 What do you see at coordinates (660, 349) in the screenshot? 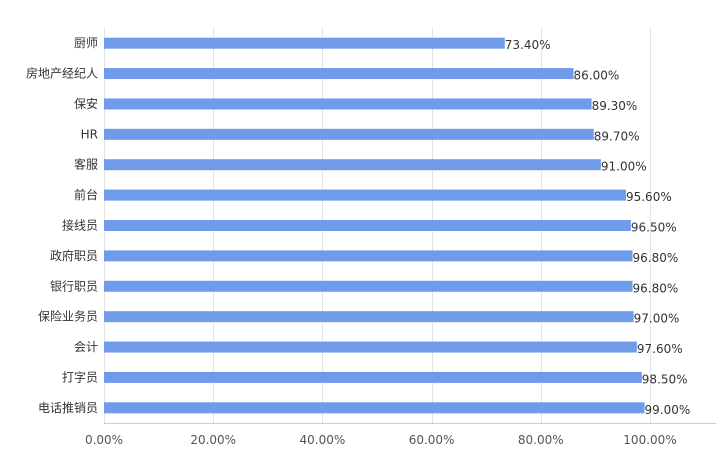
I see `data-label: 97.60%` at bounding box center [660, 349].